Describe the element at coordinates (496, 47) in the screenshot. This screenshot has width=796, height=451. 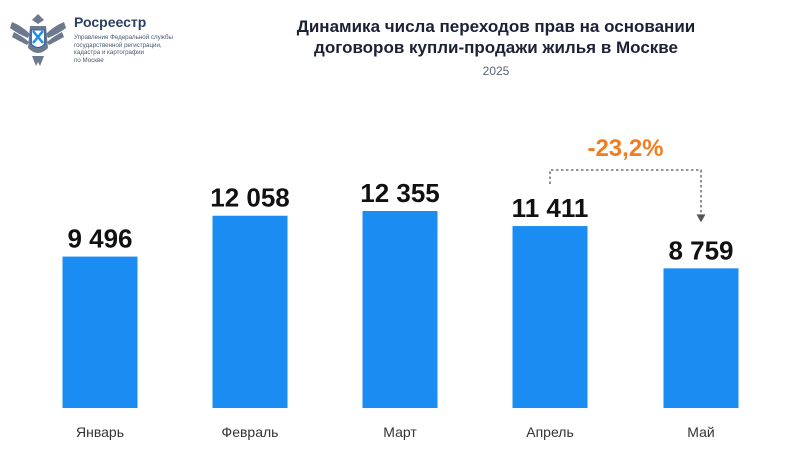
I see `chart-title-line: договоров купли-продажи жилья в Москве` at that location.